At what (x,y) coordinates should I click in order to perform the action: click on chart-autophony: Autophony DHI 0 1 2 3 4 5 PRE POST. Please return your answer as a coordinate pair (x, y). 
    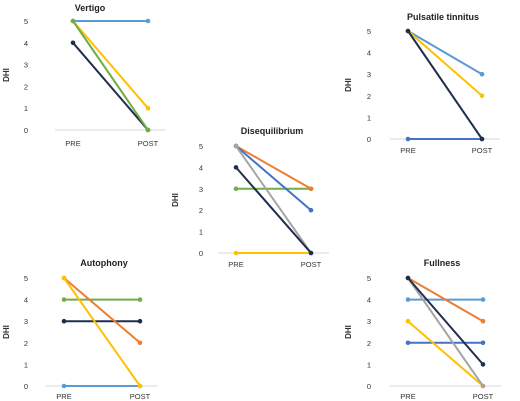
    Looking at the image, I should click on (80, 329).